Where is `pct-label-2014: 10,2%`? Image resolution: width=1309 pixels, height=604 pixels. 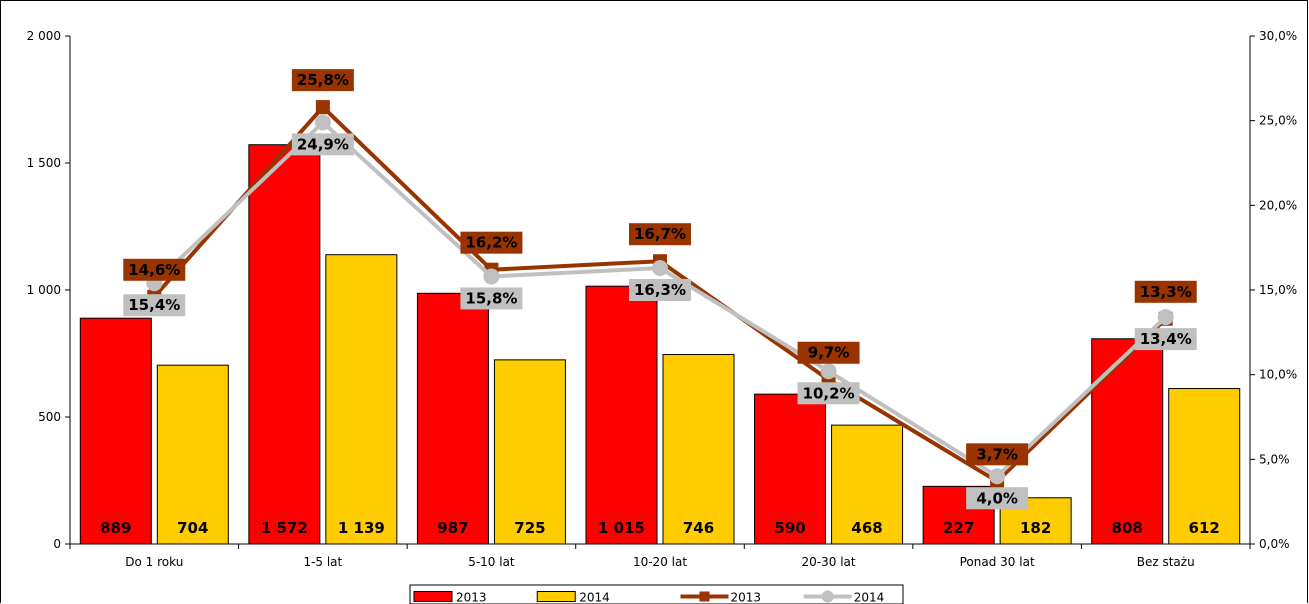 pct-label-2014: 10,2% is located at coordinates (829, 393).